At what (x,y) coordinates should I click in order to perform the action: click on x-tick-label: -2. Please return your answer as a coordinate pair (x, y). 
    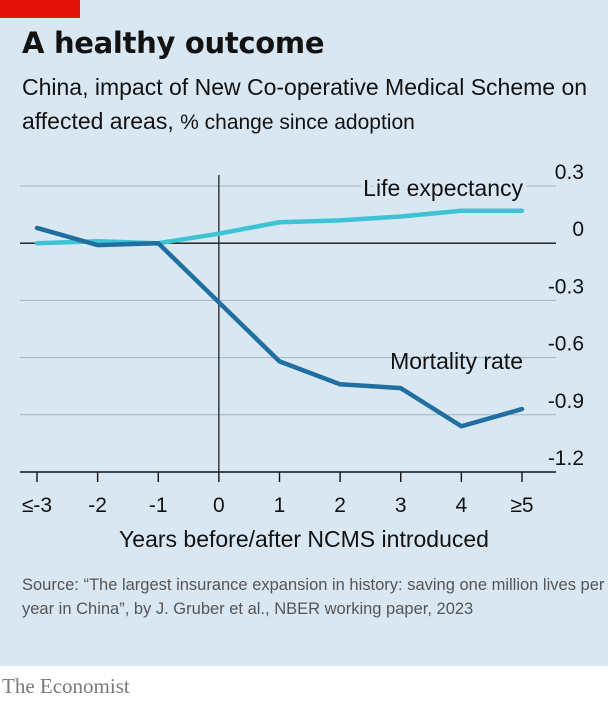
    Looking at the image, I should click on (97, 505).